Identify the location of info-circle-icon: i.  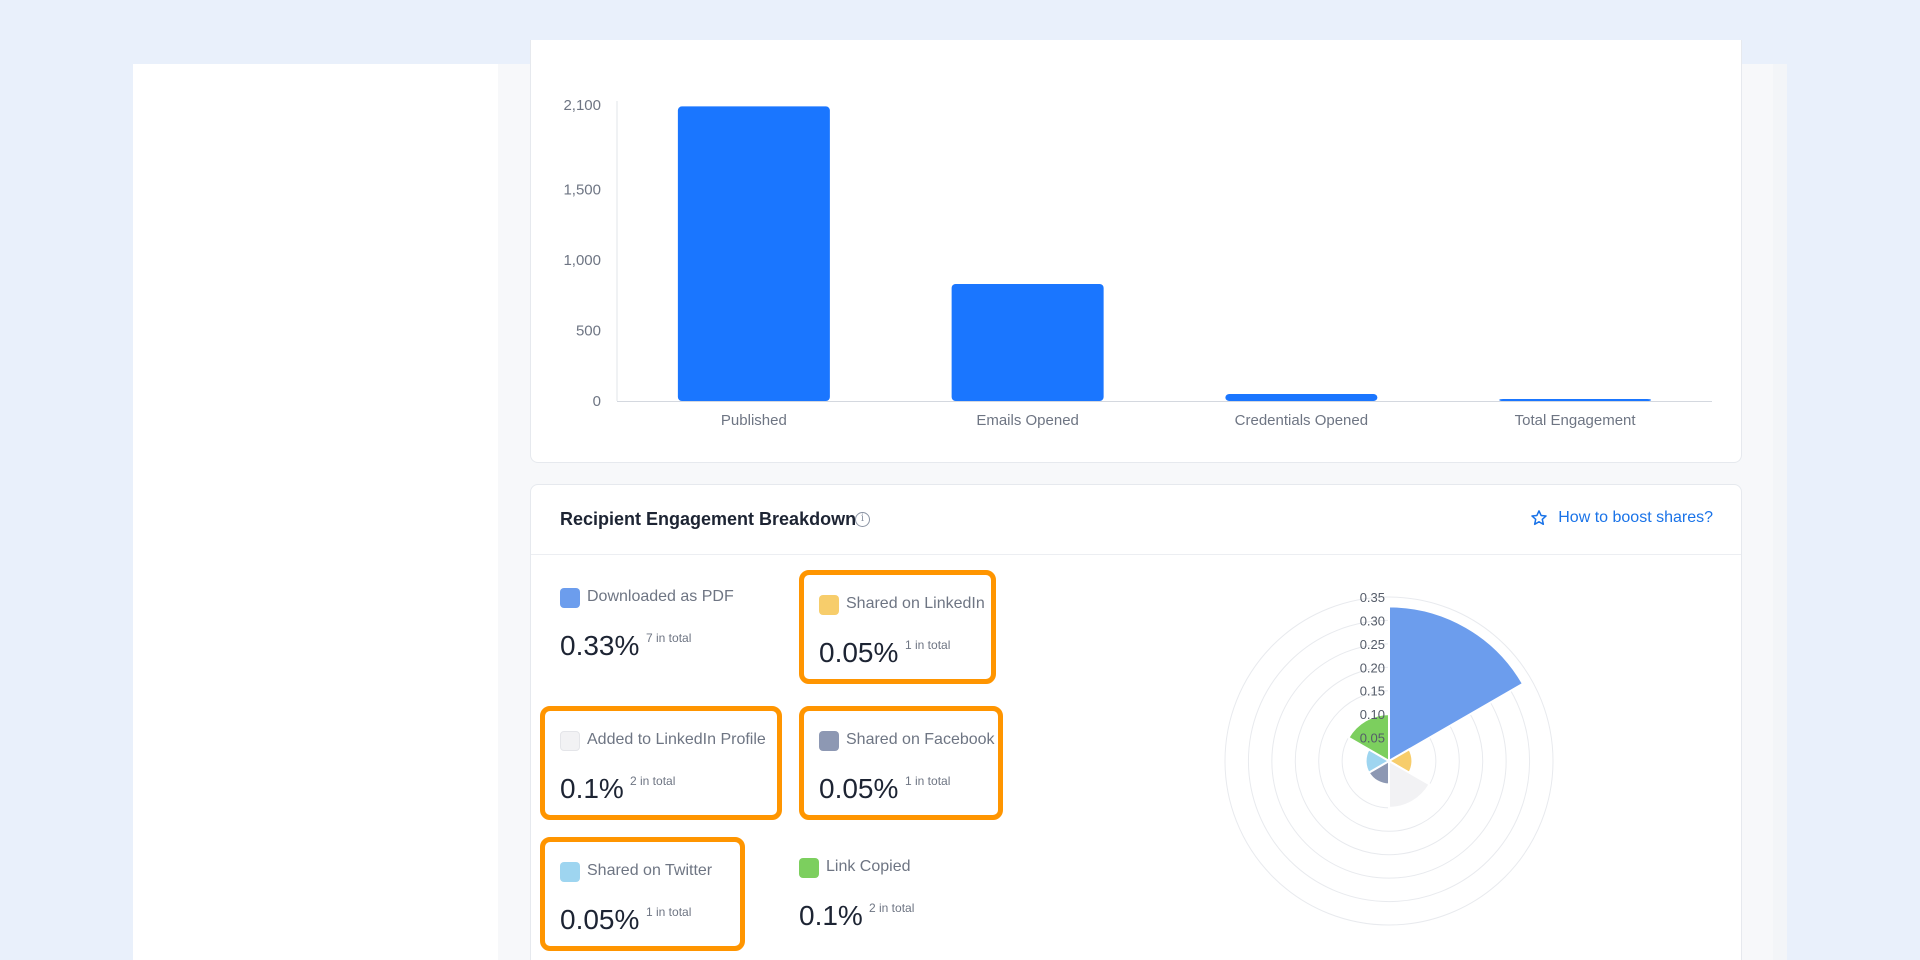
(862, 519).